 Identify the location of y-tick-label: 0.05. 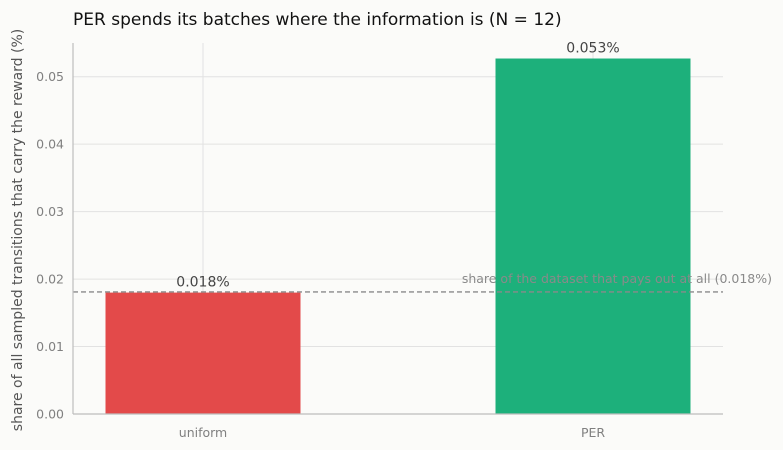
(50, 76).